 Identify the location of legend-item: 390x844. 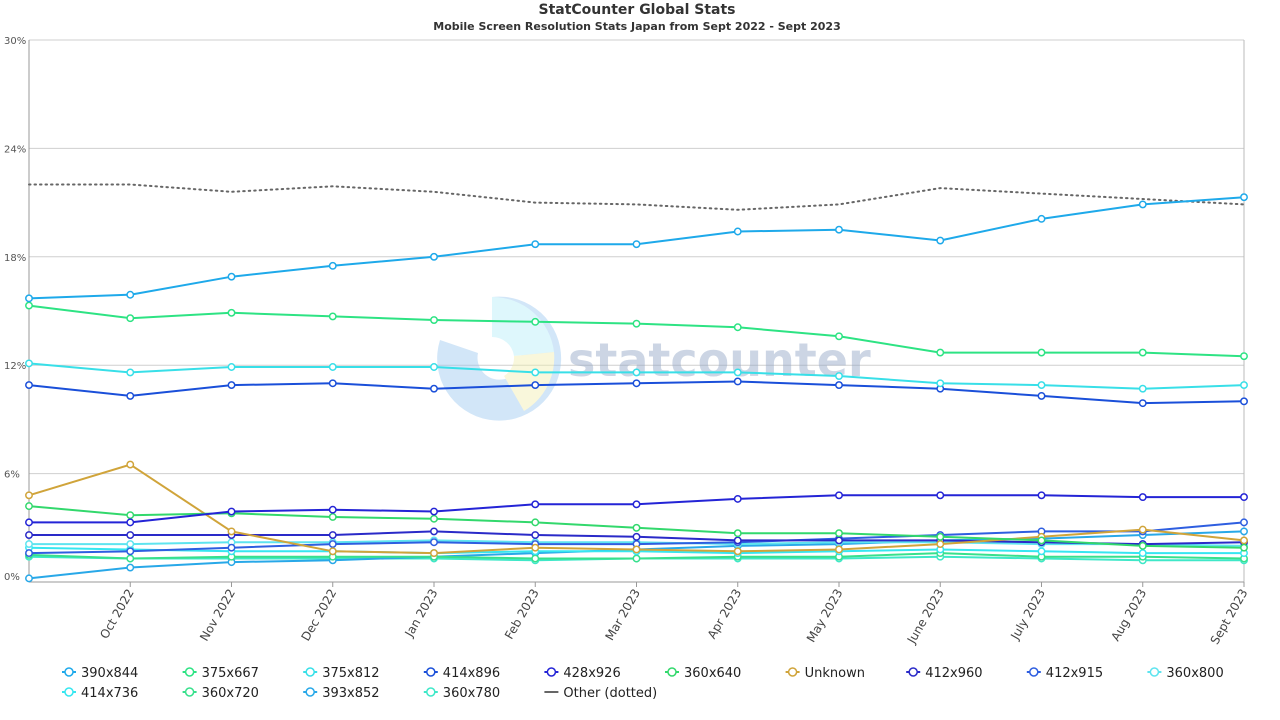
(100, 673).